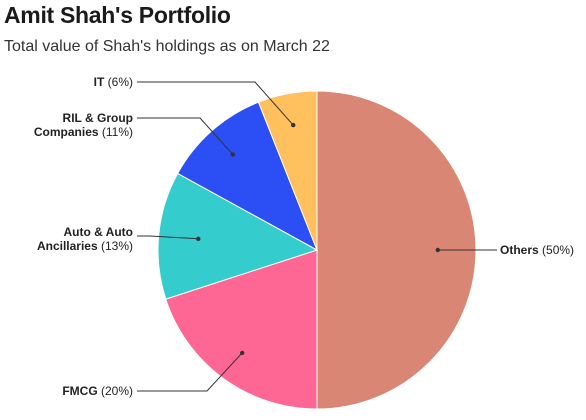 This screenshot has width=586, height=420. I want to click on slice-label-it: IT (6%), so click(113, 82).